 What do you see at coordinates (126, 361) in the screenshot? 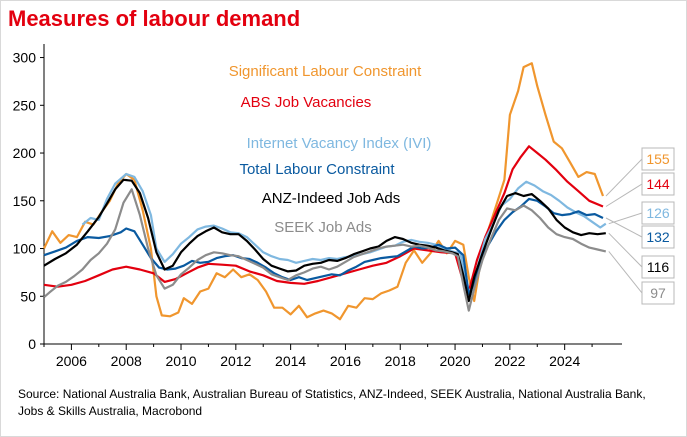
I see `x-tick-label: 2008` at bounding box center [126, 361].